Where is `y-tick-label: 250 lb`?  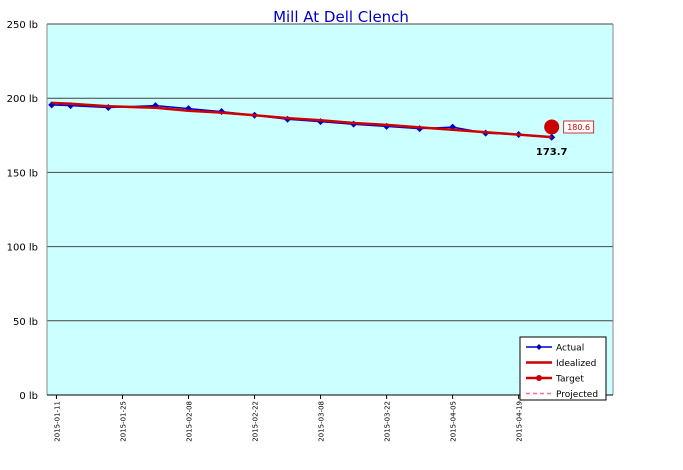
y-tick-label: 250 lb is located at coordinates (22, 25).